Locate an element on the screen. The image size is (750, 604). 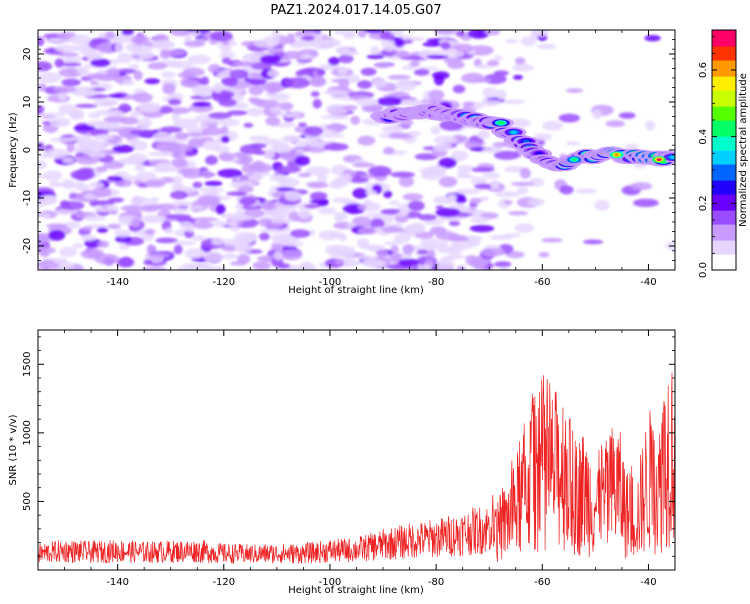
snr-x-tick-labels: -140 -120 -100 -80 -60 -40 is located at coordinates (381, 582).